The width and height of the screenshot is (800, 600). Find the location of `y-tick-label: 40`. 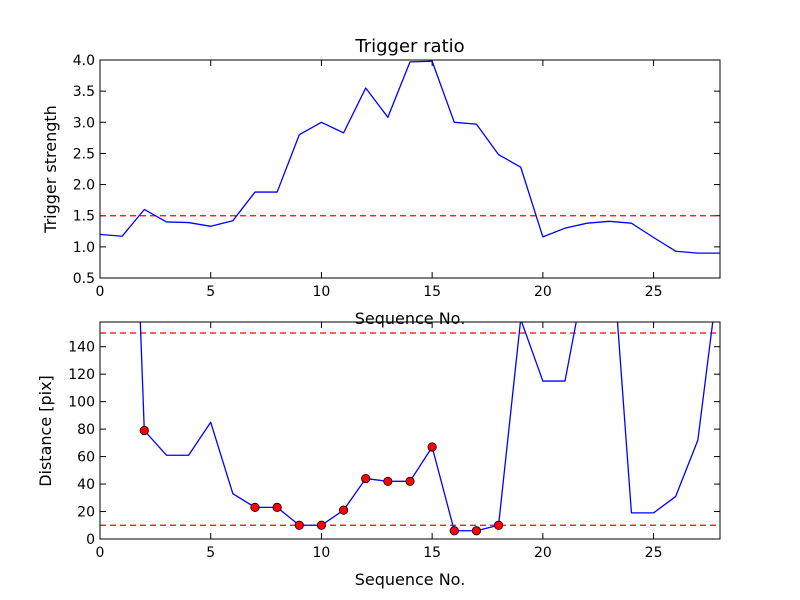

y-tick-label: 40 is located at coordinates (86, 485).